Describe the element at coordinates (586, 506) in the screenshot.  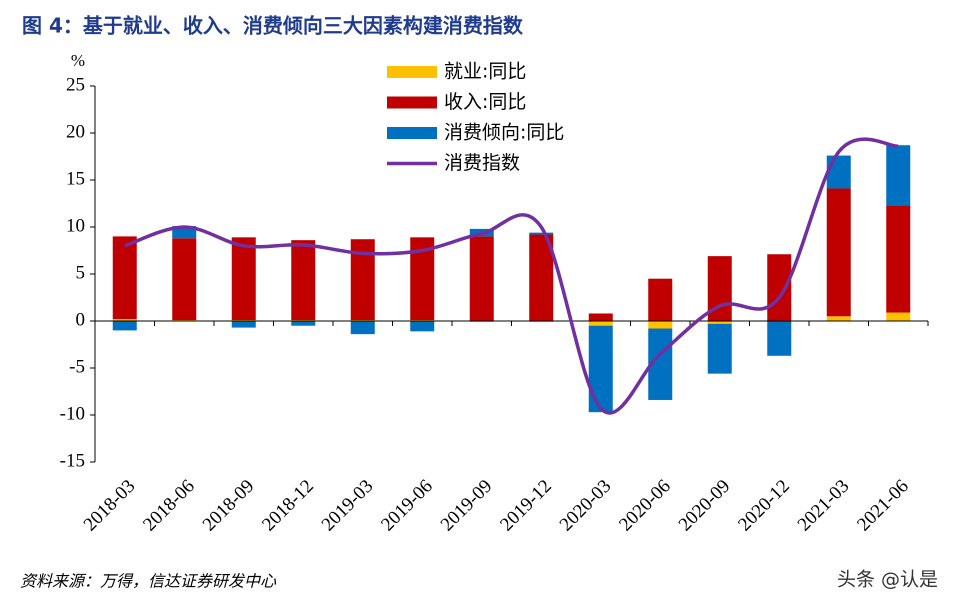
I see `x-tick-label: 2020-03` at that location.